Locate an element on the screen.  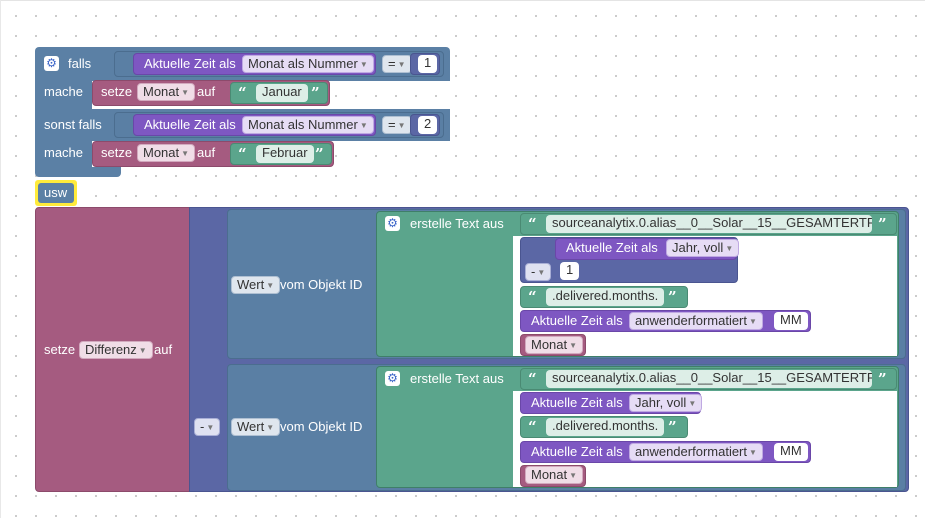
create-text-label-1: erstelle Text aus is located at coordinates (457, 223).